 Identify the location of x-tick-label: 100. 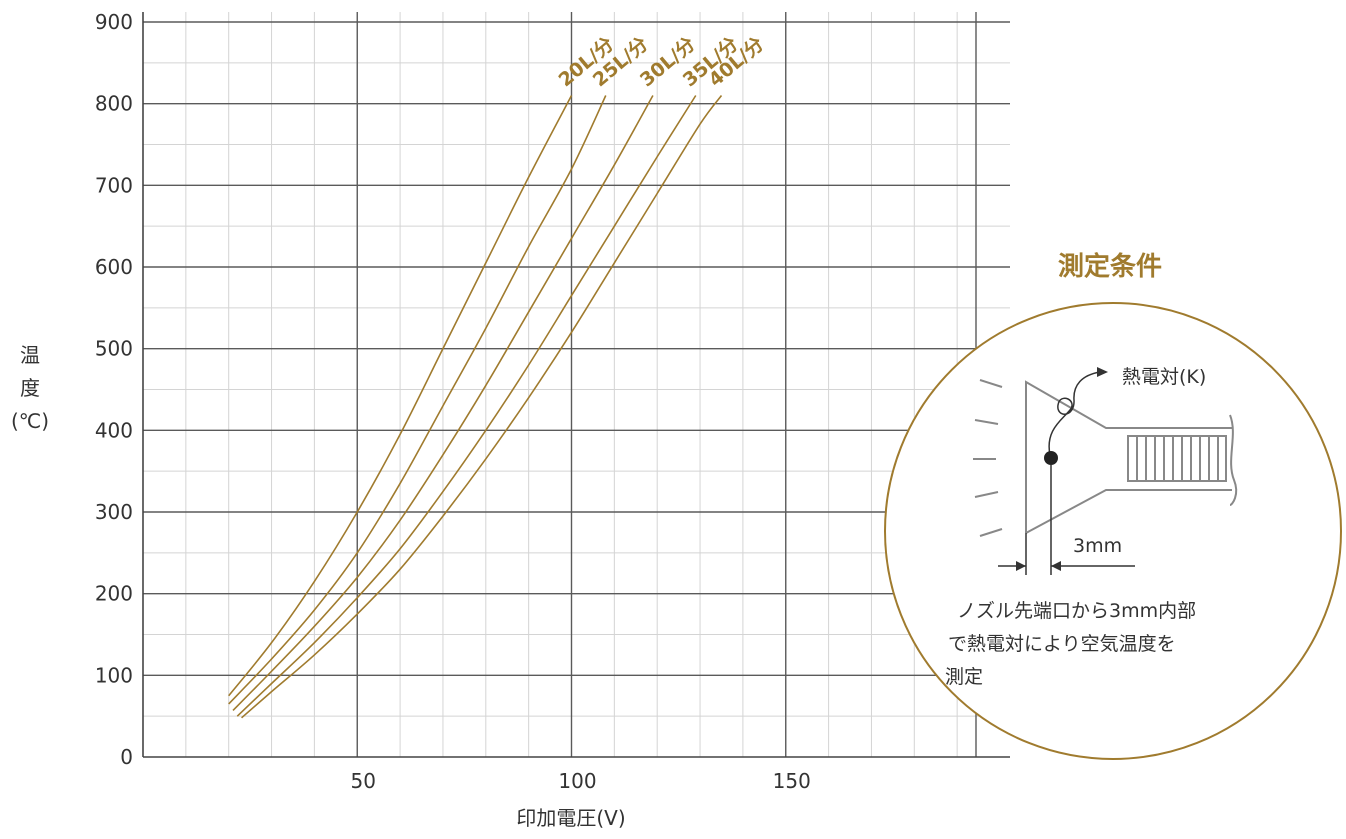
(577, 781).